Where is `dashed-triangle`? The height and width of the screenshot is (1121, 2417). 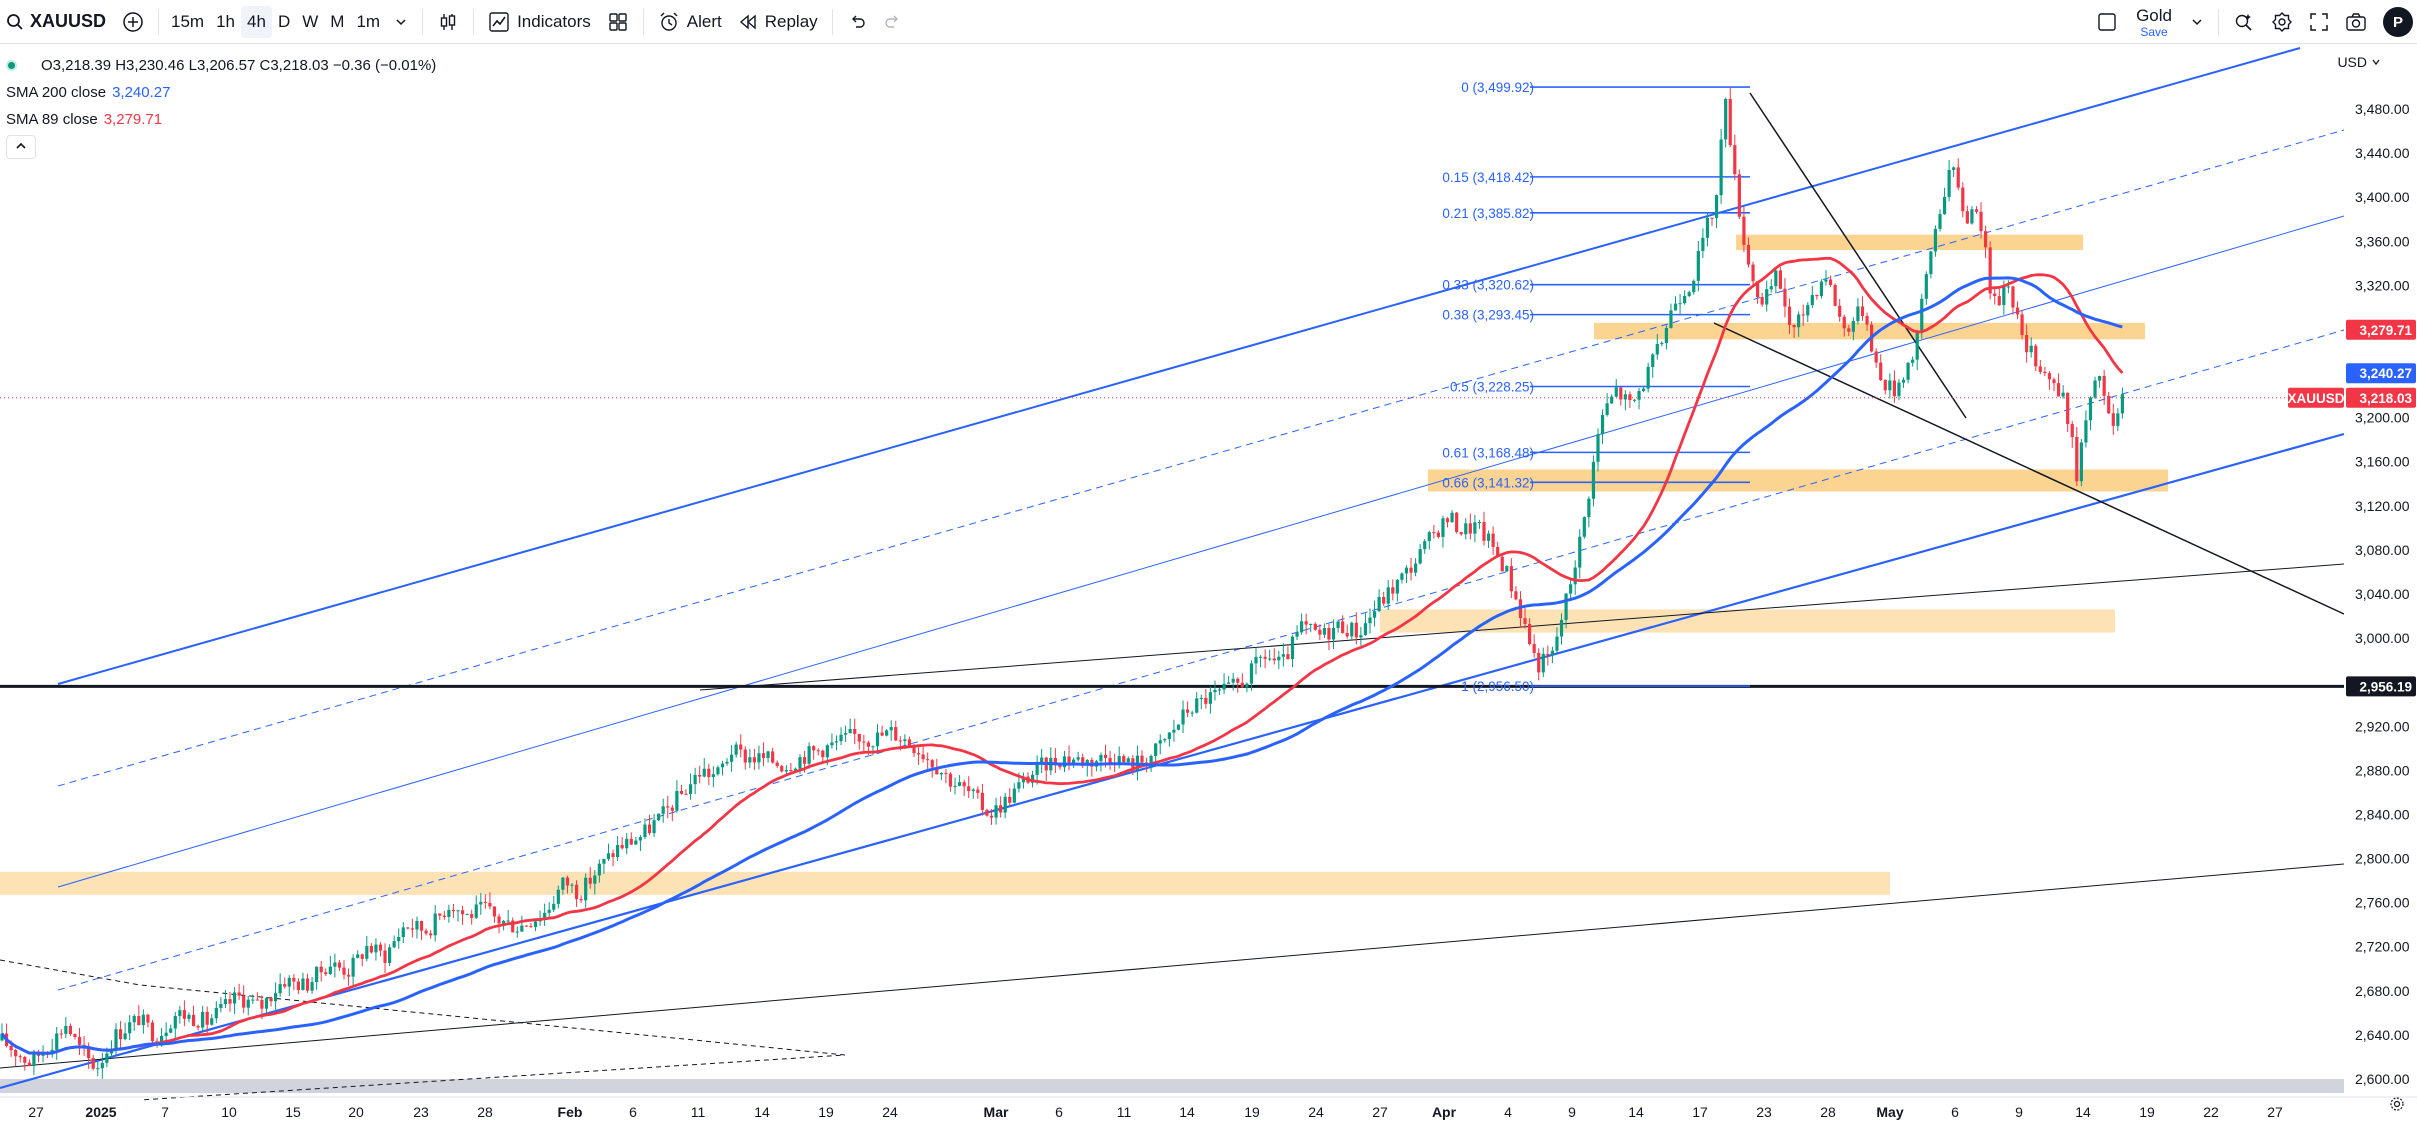 dashed-triangle is located at coordinates (423, 1030).